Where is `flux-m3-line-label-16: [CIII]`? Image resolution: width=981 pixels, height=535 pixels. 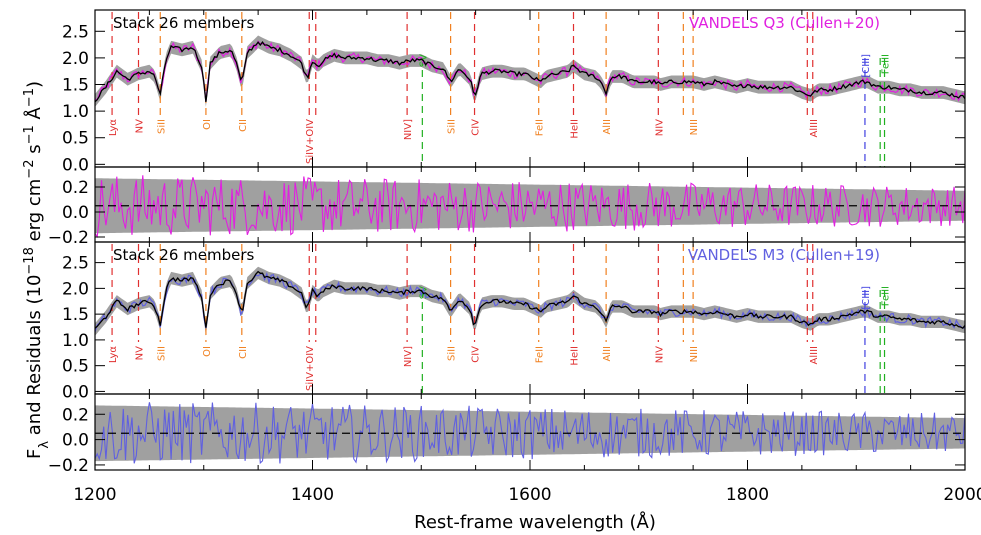 flux-m3-line-label-16: [CIII] is located at coordinates (866, 298).